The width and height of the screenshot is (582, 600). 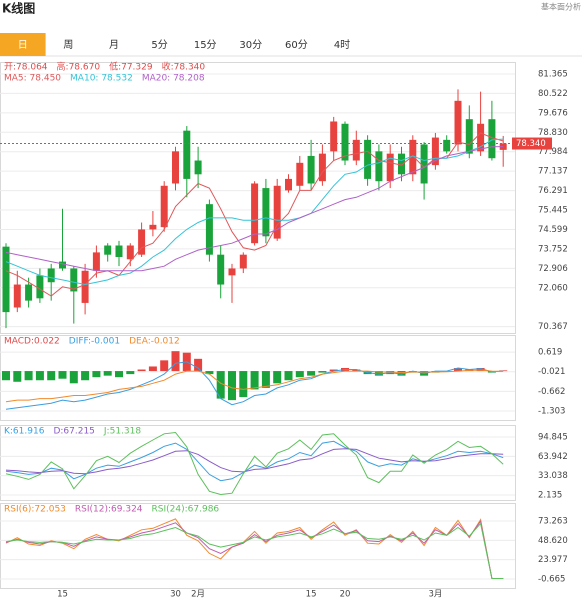 I want to click on macd-line, so click(x=254, y=386).